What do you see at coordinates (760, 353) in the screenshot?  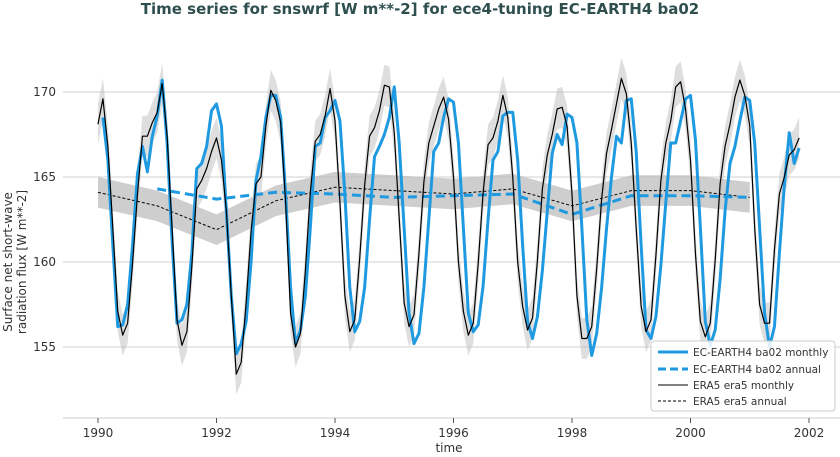 I see `legend-label-0: EC-EARTH4 ba02 monthly` at bounding box center [760, 353].